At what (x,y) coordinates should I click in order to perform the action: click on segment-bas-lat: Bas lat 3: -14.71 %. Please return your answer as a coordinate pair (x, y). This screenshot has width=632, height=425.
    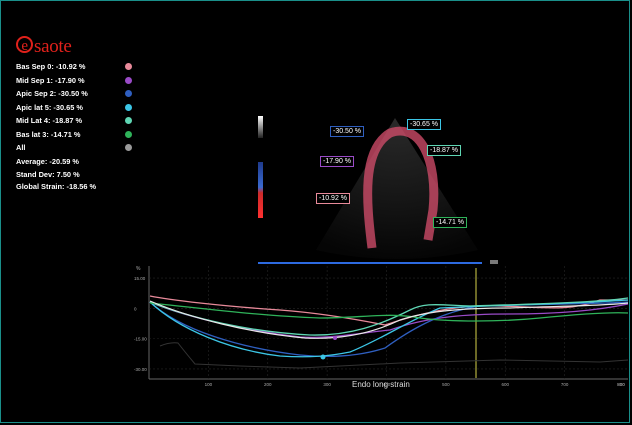
    Looking at the image, I should click on (74, 135).